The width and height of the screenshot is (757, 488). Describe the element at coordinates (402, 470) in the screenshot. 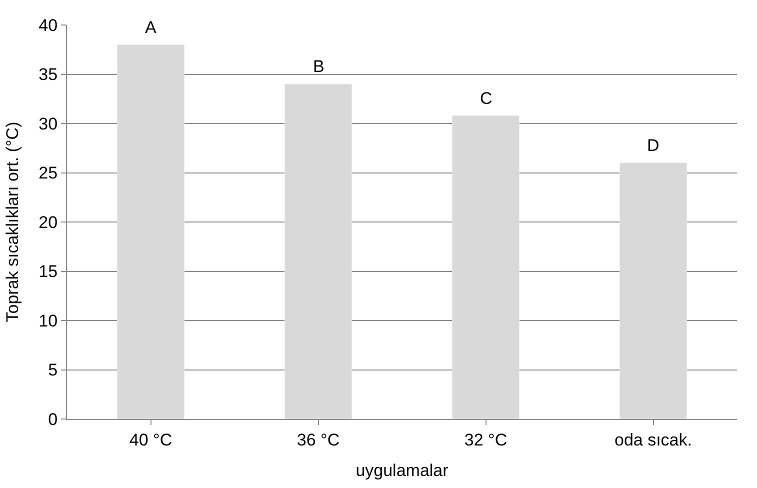

I see `x-axis-title: uygulamalar` at that location.